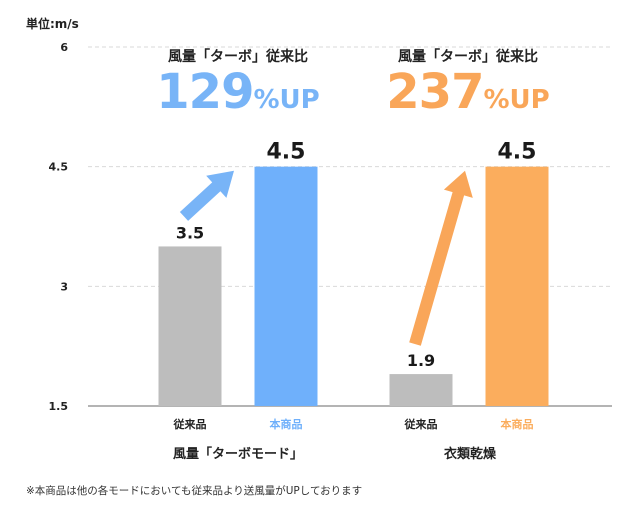 The width and height of the screenshot is (640, 512). I want to click on group-label: 風量「ターボモード」, so click(238, 454).